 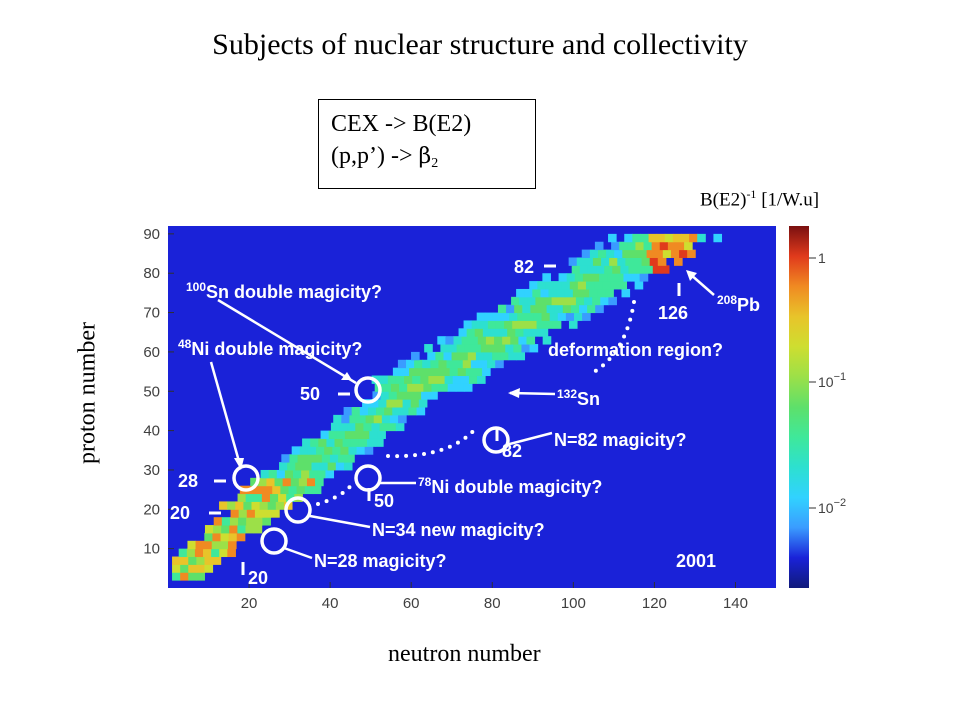 What do you see at coordinates (180, 513) in the screenshot?
I see `z20-label: 20` at bounding box center [180, 513].